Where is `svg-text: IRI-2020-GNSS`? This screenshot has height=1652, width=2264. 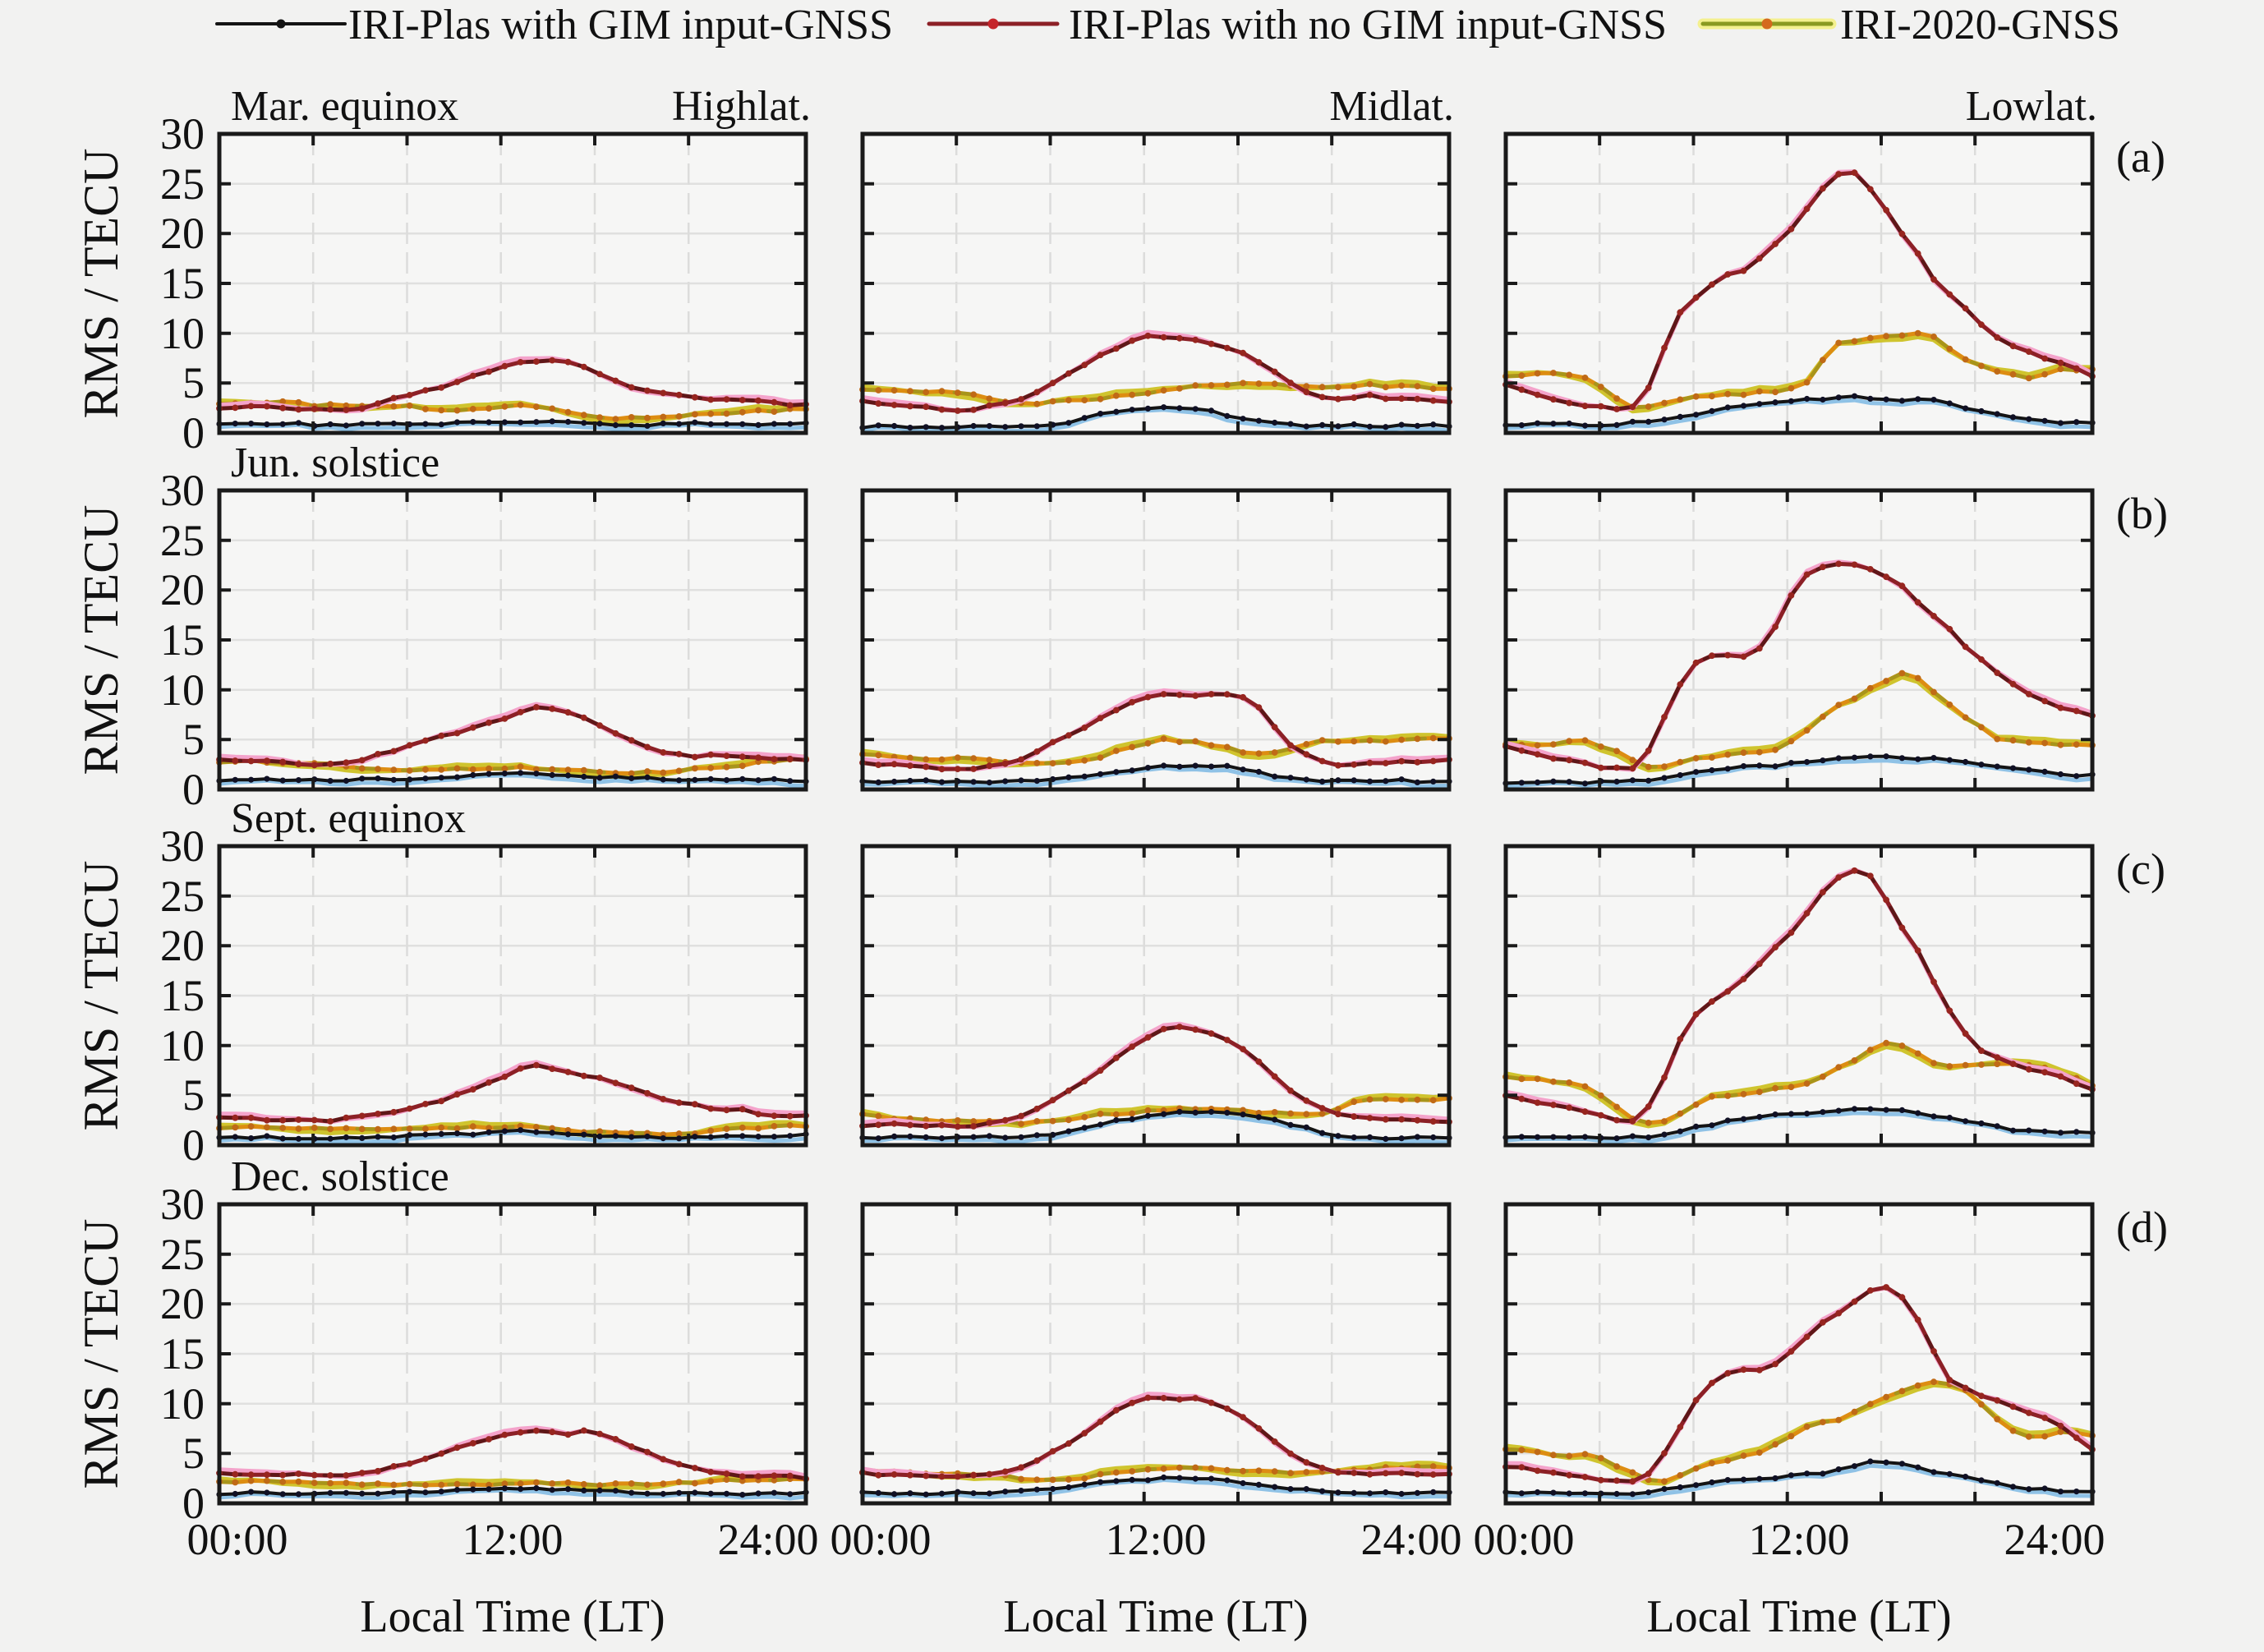
svg-text: IRI-2020-GNSS is located at coordinates (1980, 25).